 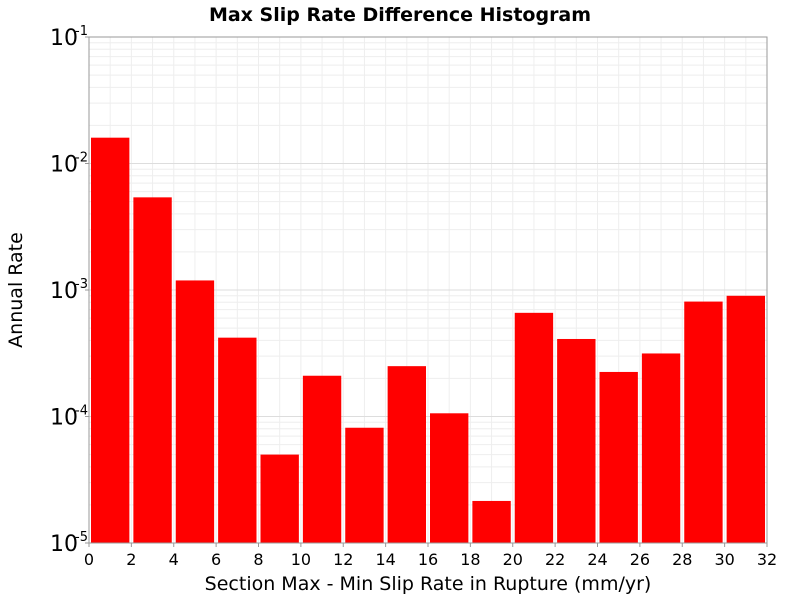 I want to click on x-tick-label: 30, so click(x=724, y=559).